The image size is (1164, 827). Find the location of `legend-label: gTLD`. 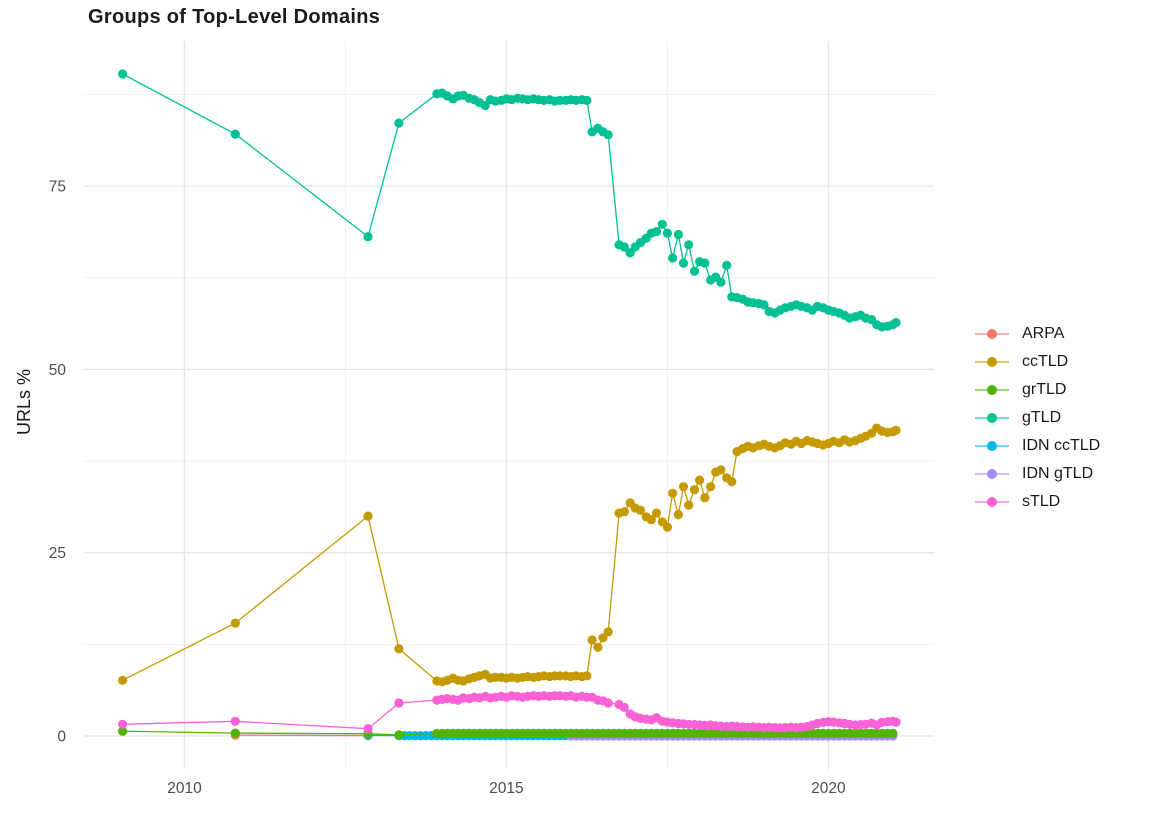

legend-label: gTLD is located at coordinates (1042, 417).